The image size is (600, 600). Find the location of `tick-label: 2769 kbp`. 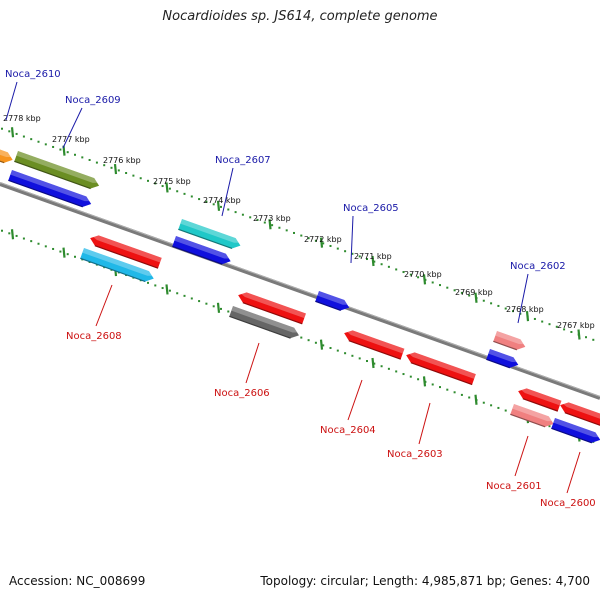

tick-label: 2769 kbp is located at coordinates (474, 292).